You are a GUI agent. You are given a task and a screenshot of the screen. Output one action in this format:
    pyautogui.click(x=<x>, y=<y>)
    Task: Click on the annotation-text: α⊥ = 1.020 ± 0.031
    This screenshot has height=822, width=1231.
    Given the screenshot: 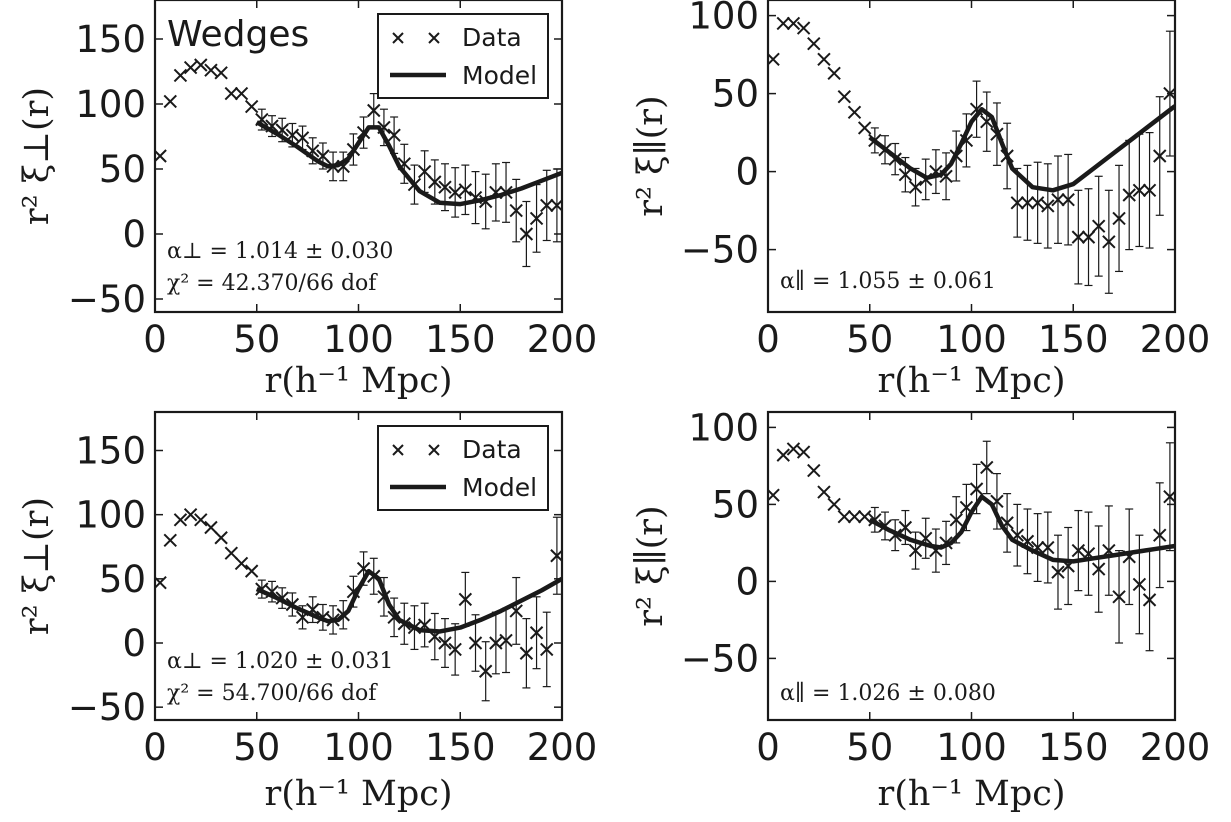 What is the action you would take?
    pyautogui.click(x=280, y=661)
    